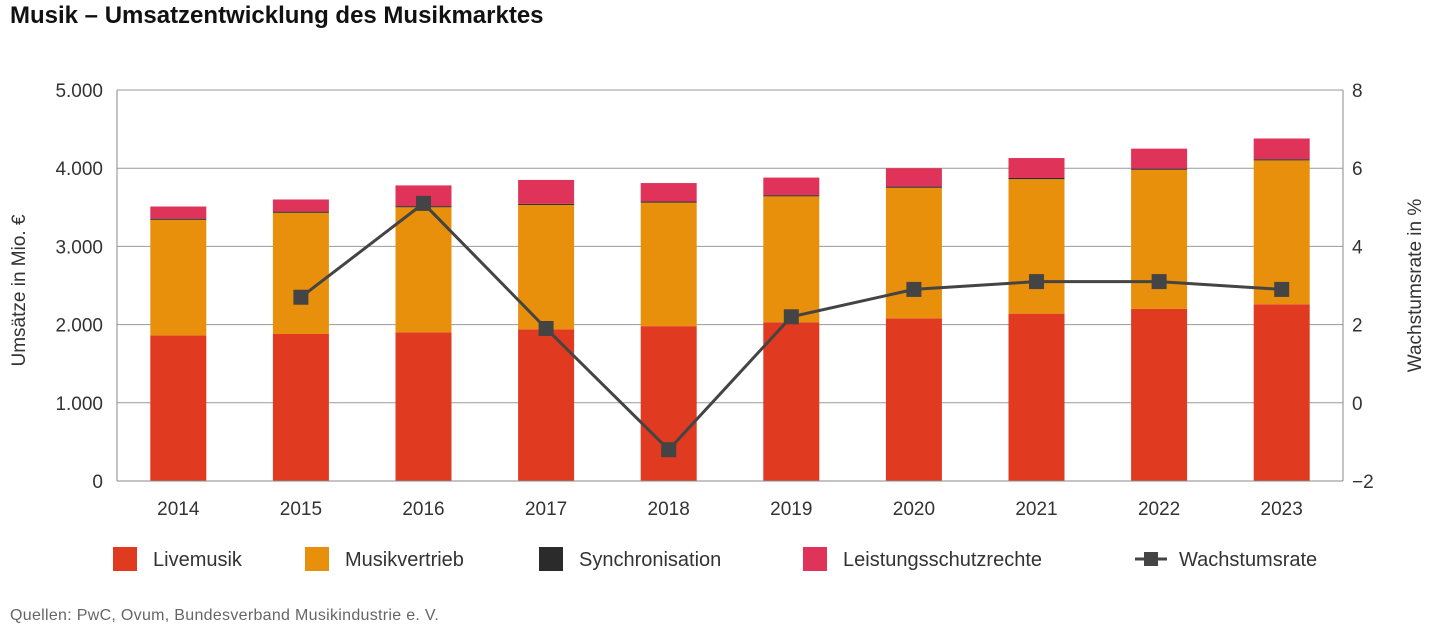  I want to click on legend-label: Synchronisation, so click(650, 560).